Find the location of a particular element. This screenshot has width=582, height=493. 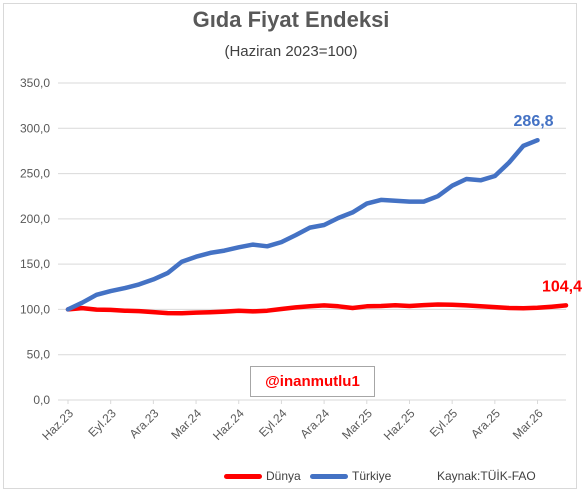

y-tick-label: 300,0 is located at coordinates (35, 128).